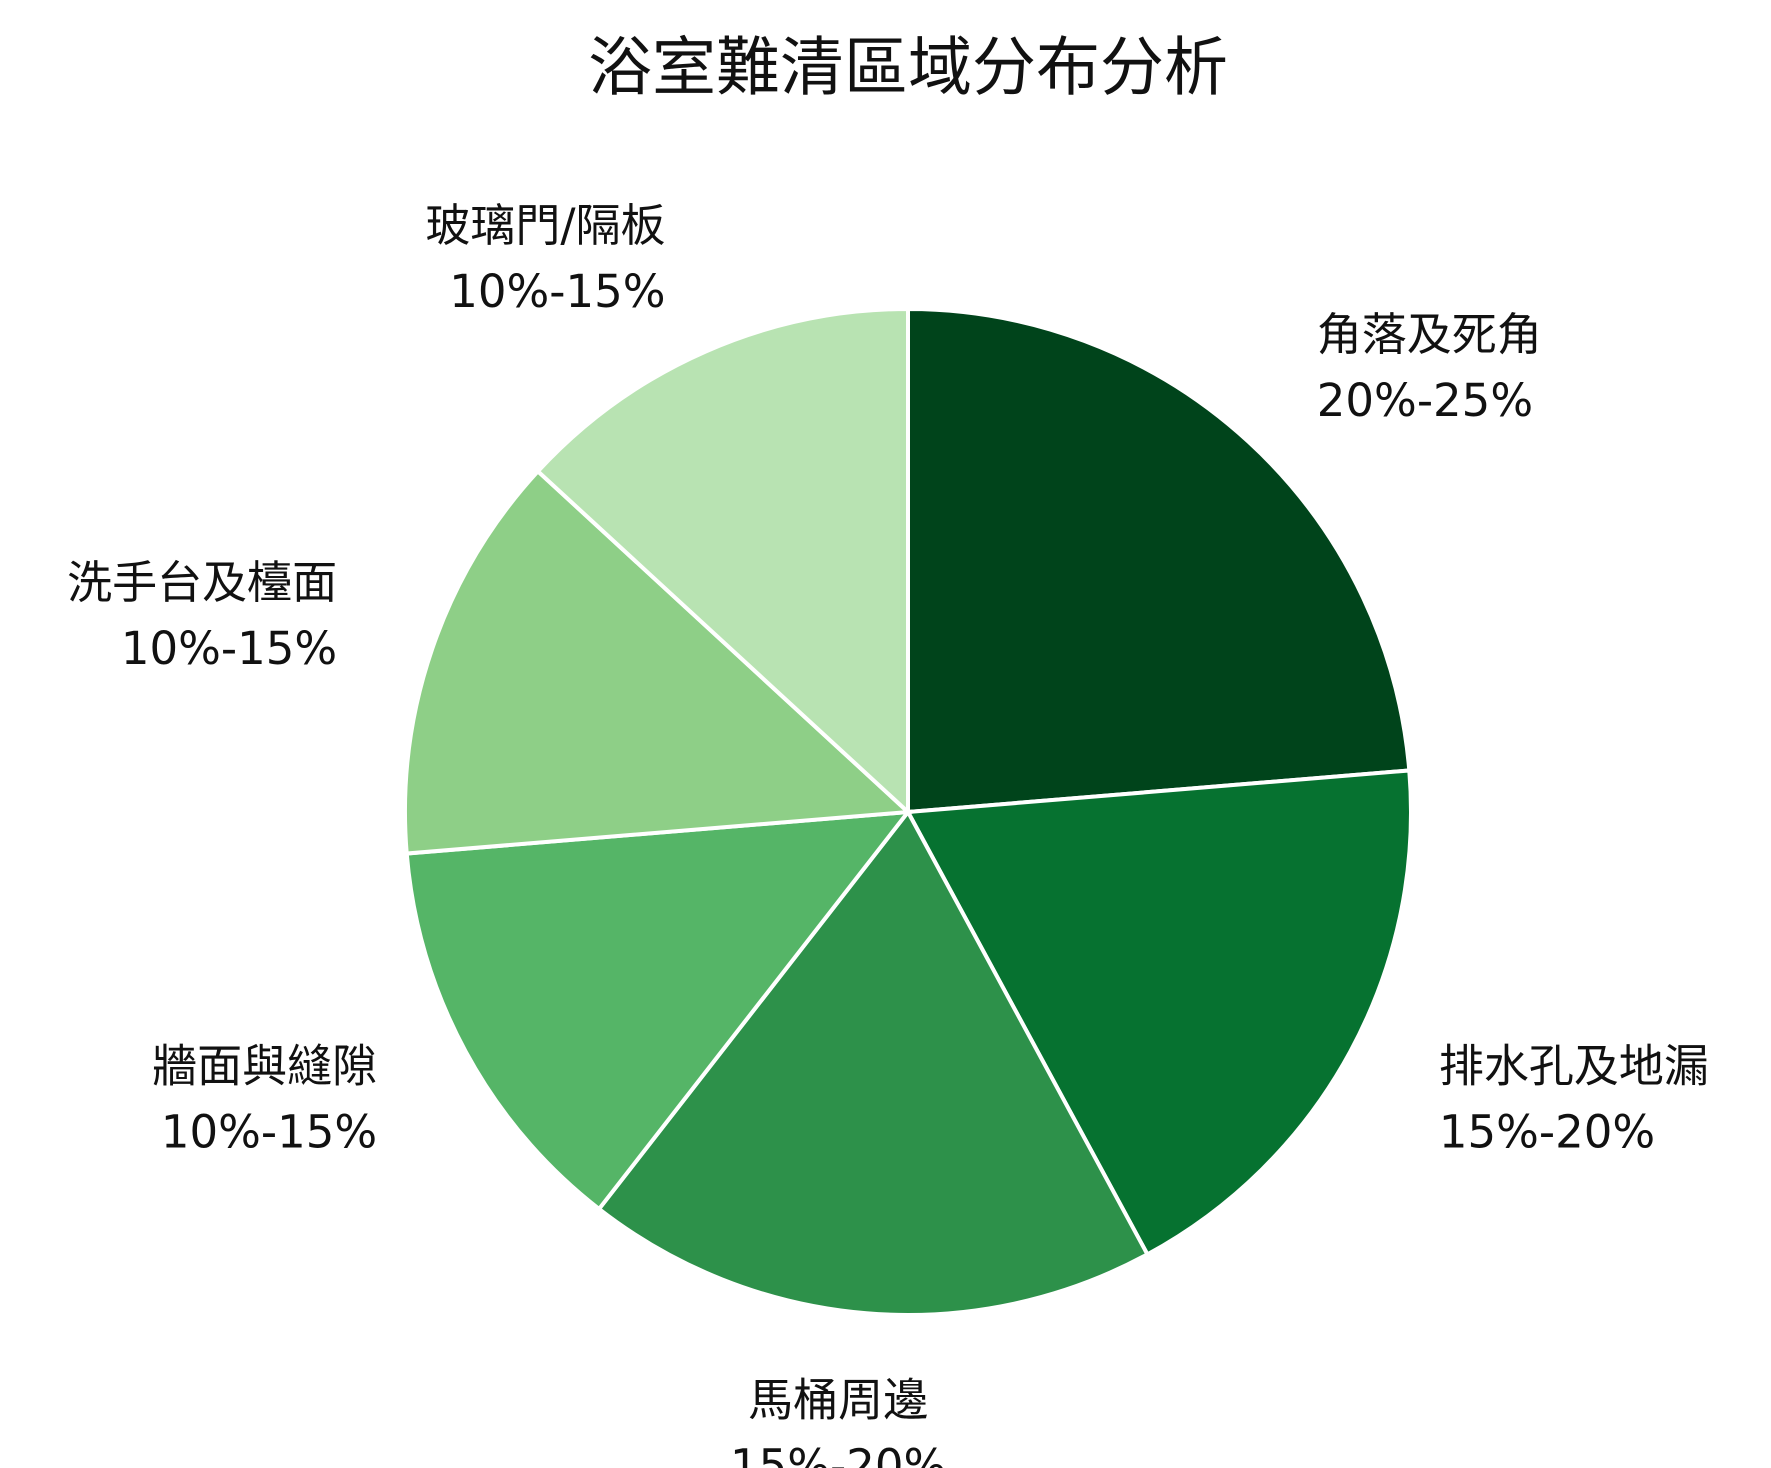 The image size is (1771, 1468). Describe the element at coordinates (545, 225) in the screenshot. I see `slice-label: 玻璃門/隔板` at that location.